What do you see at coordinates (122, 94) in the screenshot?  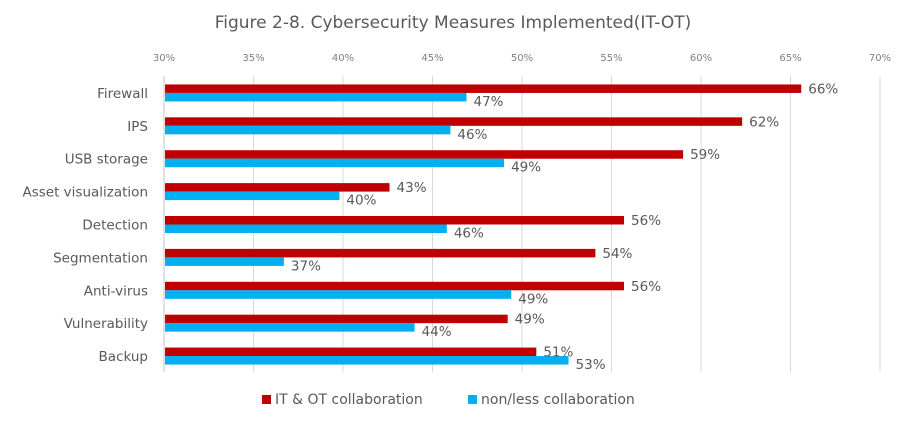 I see `category-label: Firewall` at bounding box center [122, 94].